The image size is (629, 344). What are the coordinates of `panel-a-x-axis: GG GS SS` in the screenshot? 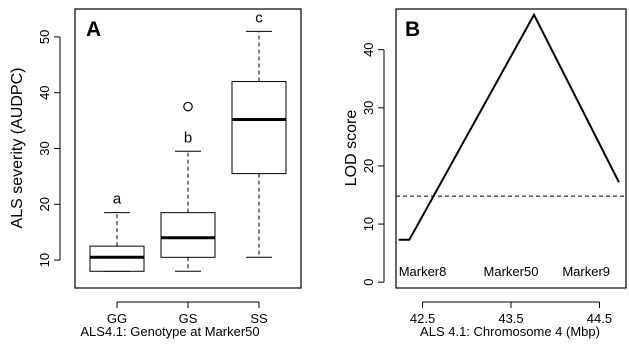 It's located at (187, 313).